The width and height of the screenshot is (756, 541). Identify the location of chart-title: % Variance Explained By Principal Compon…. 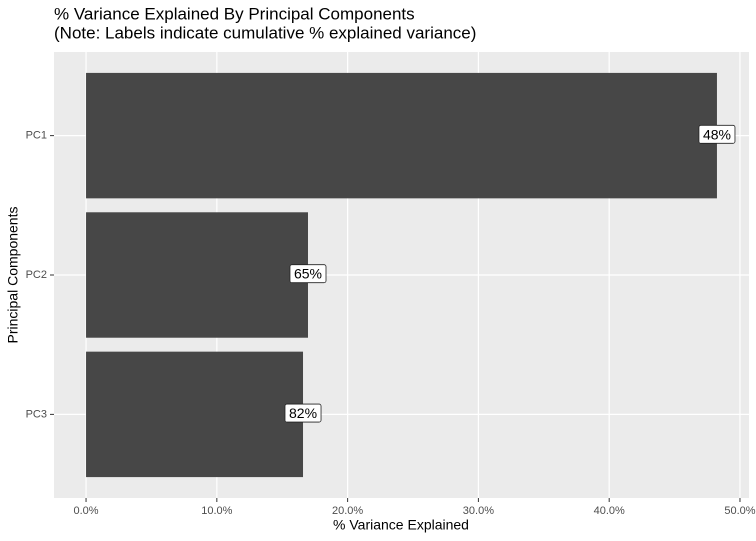
(234, 13).